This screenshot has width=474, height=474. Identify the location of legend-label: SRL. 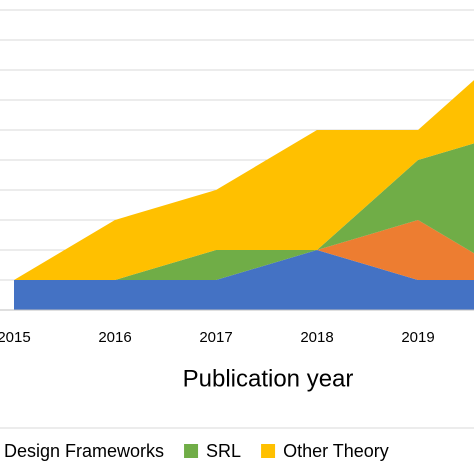
(223, 451).